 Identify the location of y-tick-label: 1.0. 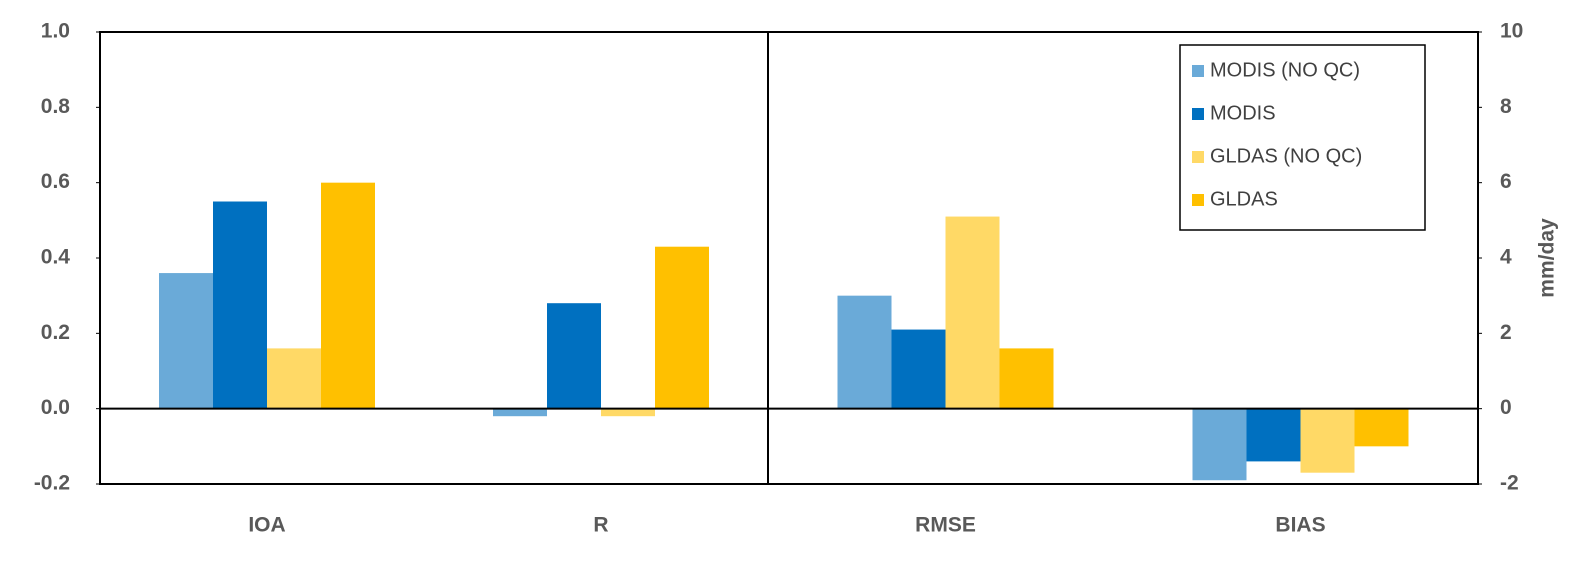
(55, 31).